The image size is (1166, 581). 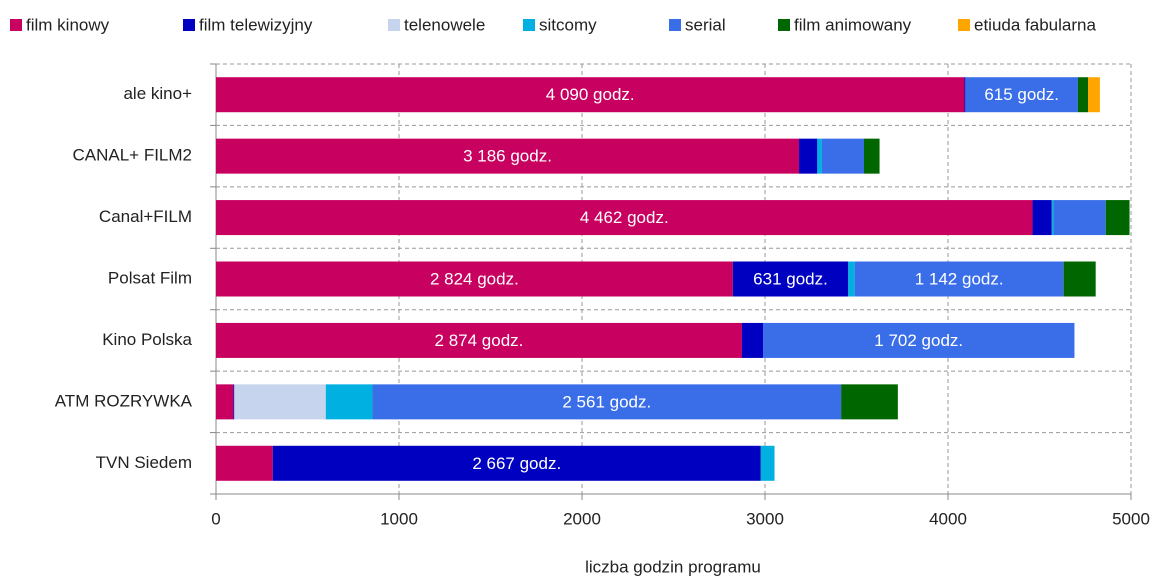 I want to click on data-label: 1 702 godz., so click(x=918, y=340).